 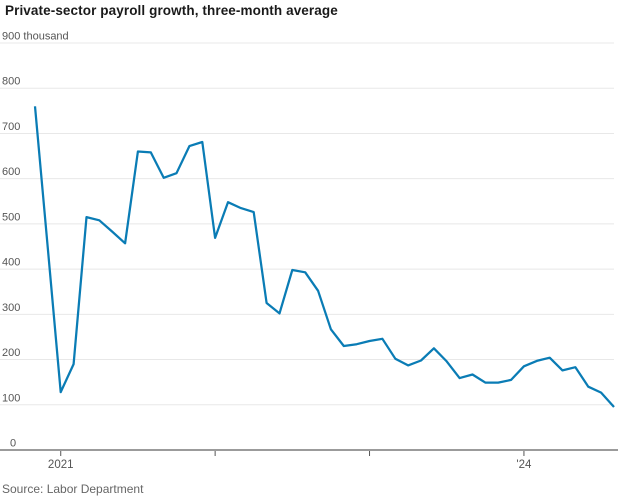 I want to click on y-axis-label-500: 500, so click(x=11, y=217).